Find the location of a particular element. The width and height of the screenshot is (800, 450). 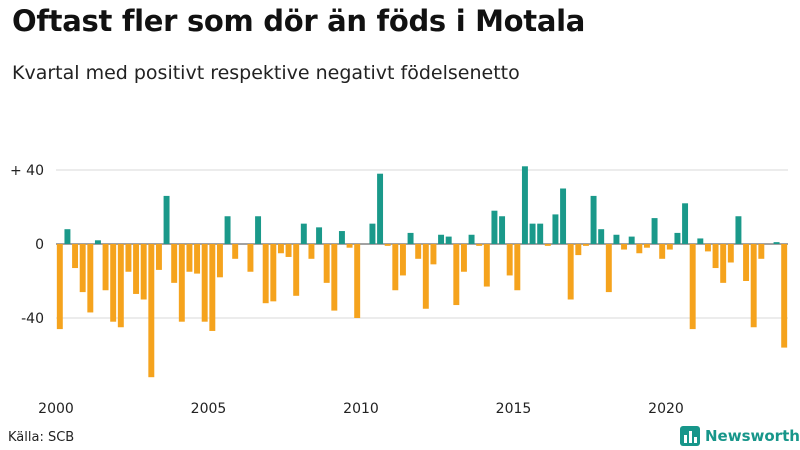

bar-2016Q4 is located at coordinates (570, 272).